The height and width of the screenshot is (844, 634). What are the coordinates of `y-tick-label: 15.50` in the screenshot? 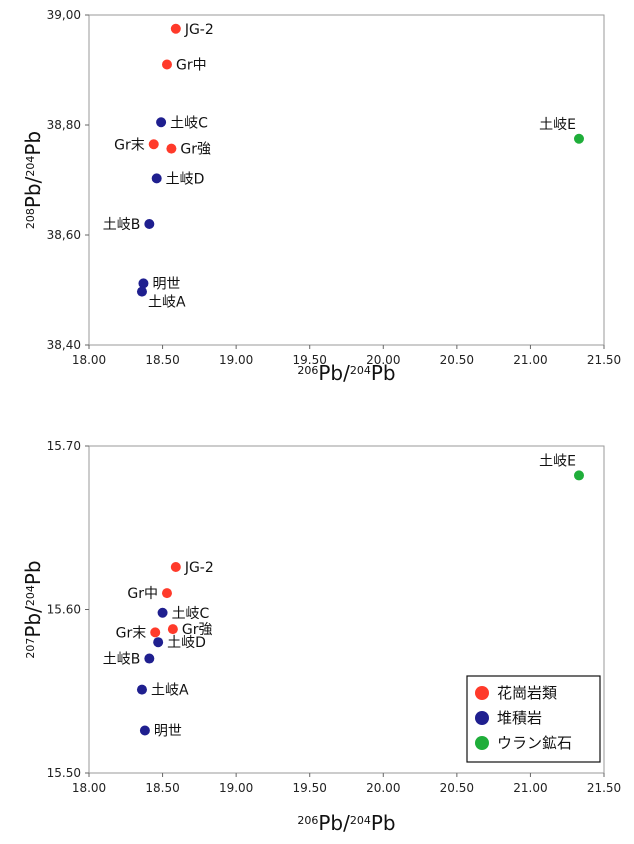 It's located at (64, 773).